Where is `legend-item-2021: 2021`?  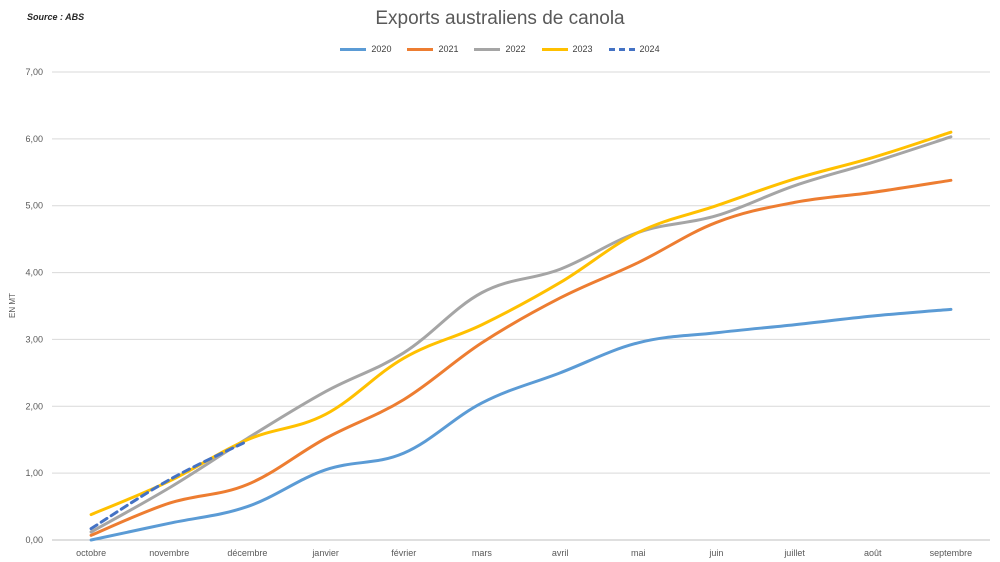
legend-item-2021: 2021 is located at coordinates (432, 49).